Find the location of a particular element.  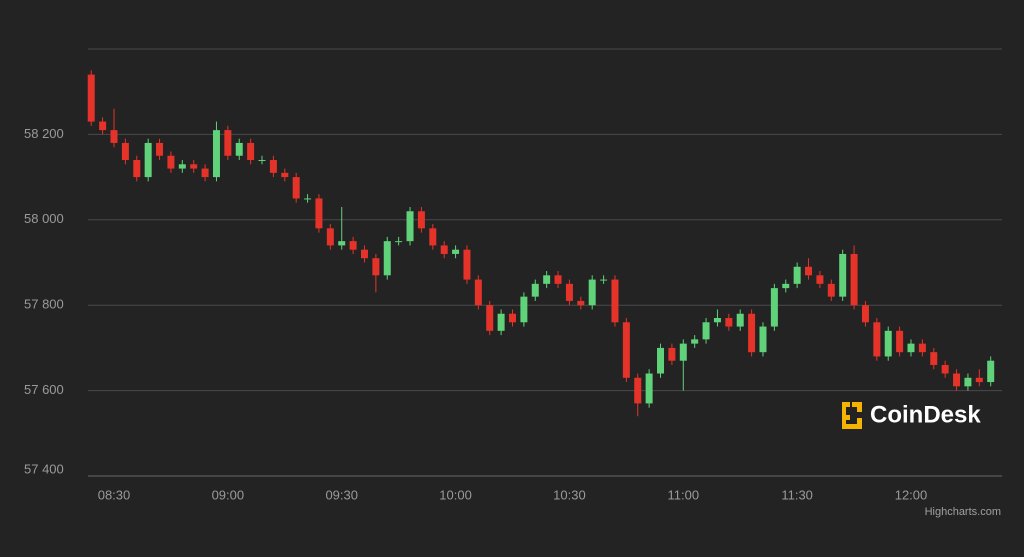

credits: Highcharts.com is located at coordinates (963, 512).